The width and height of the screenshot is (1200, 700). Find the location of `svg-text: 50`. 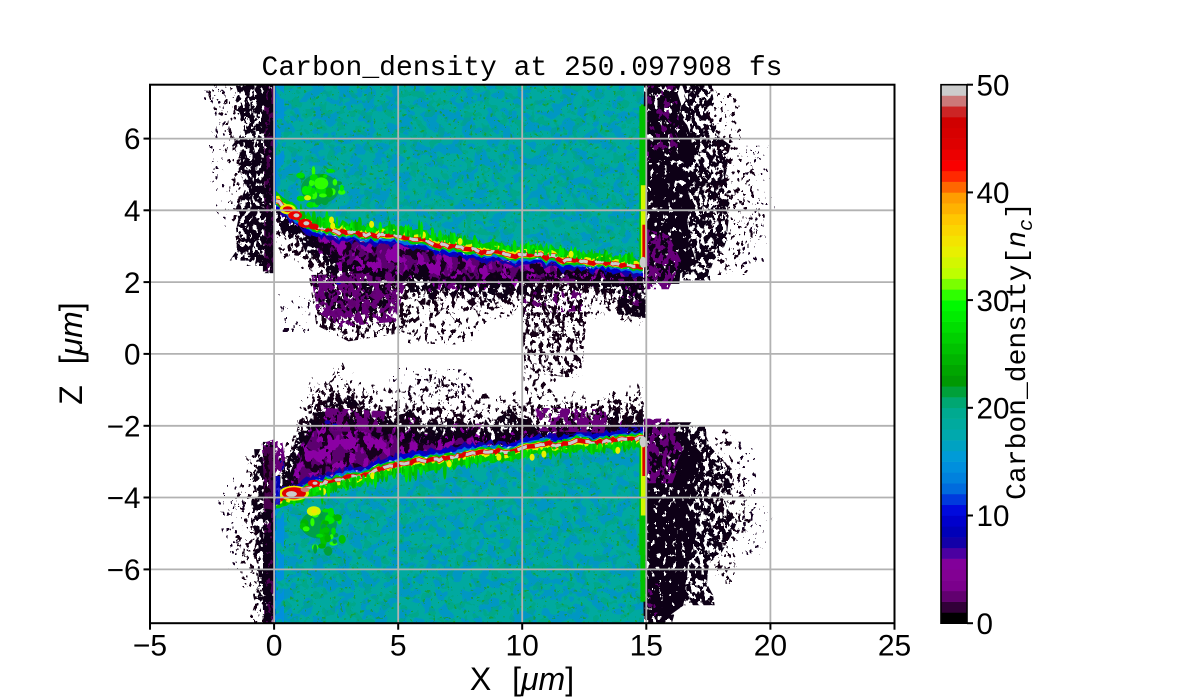

svg-text: 50 is located at coordinates (993, 85).